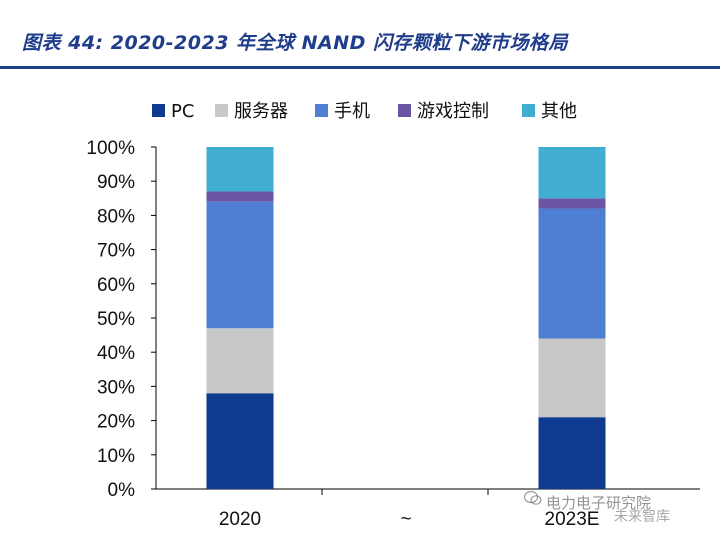 The width and height of the screenshot is (720, 534). I want to click on y-tick-label: 100%, so click(110, 148).